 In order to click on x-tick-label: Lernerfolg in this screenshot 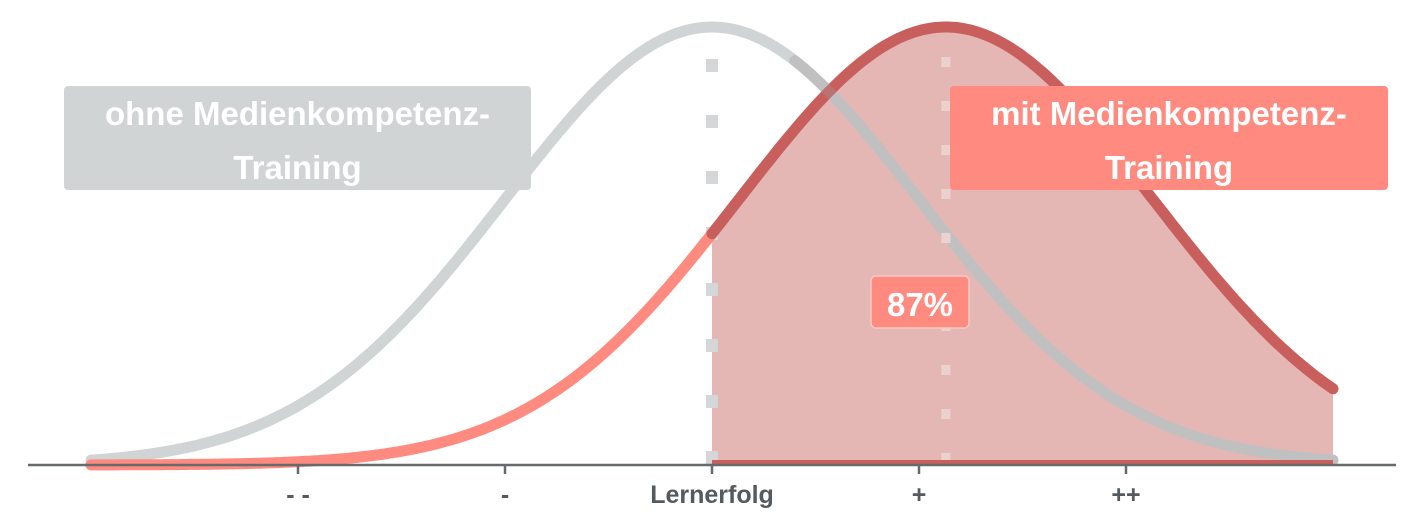, I will do `click(712, 495)`.